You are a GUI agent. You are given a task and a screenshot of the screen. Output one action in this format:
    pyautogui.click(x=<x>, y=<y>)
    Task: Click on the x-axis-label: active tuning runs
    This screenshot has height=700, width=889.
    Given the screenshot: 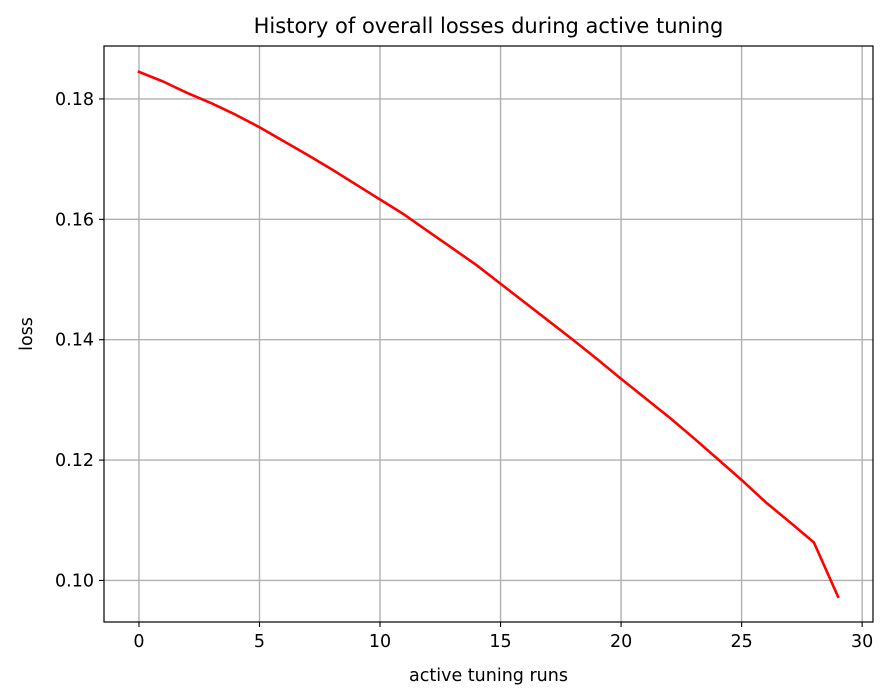 What is the action you would take?
    pyautogui.click(x=488, y=676)
    